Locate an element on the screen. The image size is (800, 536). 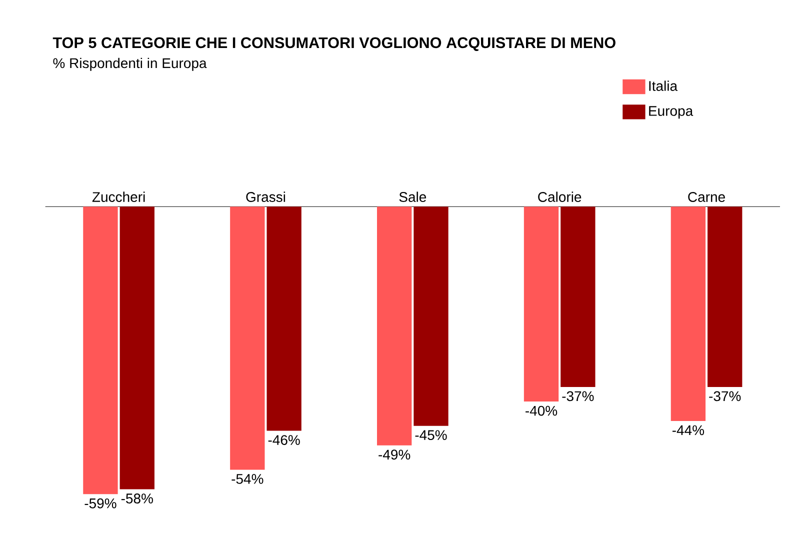
legend-label: Europa is located at coordinates (671, 112).